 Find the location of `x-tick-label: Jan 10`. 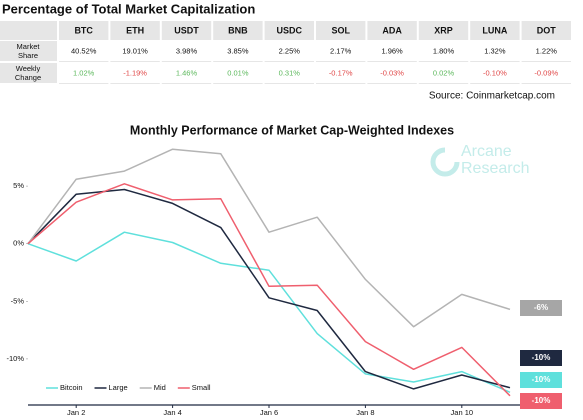

x-tick-label: Jan 10 is located at coordinates (462, 412).